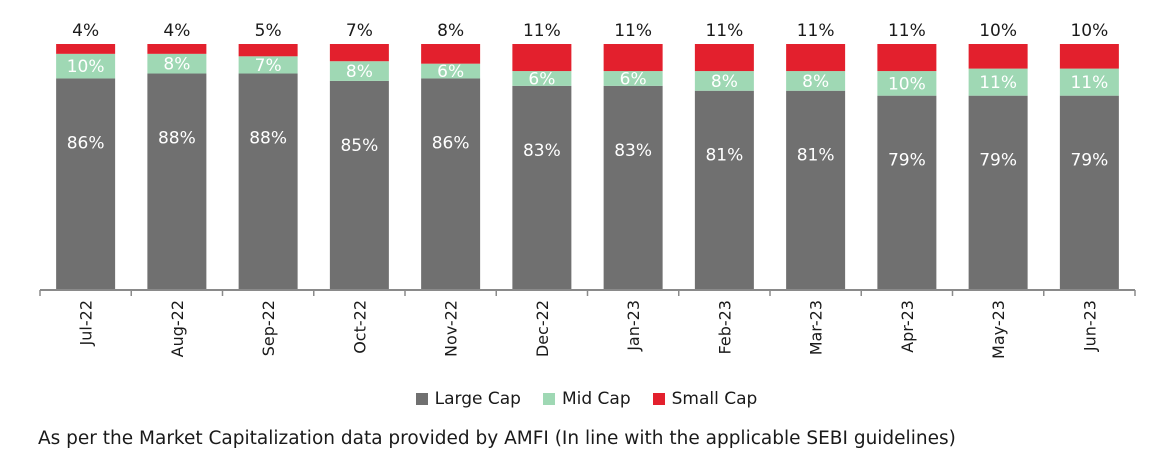  What do you see at coordinates (907, 326) in the screenshot?
I see `x-tick-label-9: Apr-23` at bounding box center [907, 326].